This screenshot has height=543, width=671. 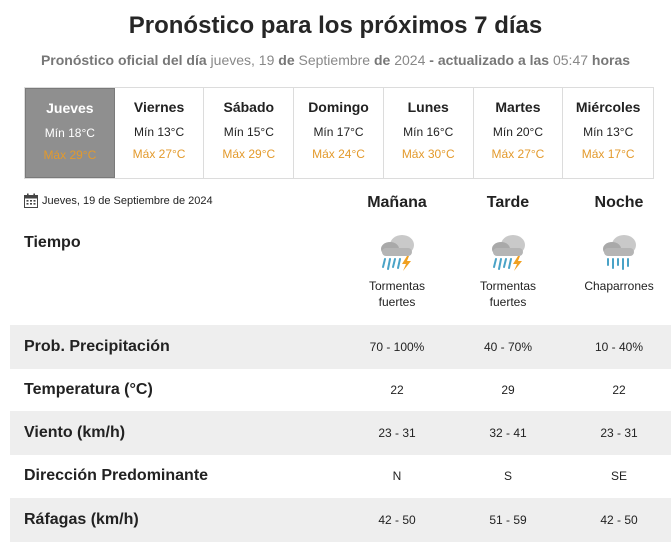 I want to click on day-tab-jueves: Jueves Mín 18°C Máx 29°C, so click(x=70, y=133).